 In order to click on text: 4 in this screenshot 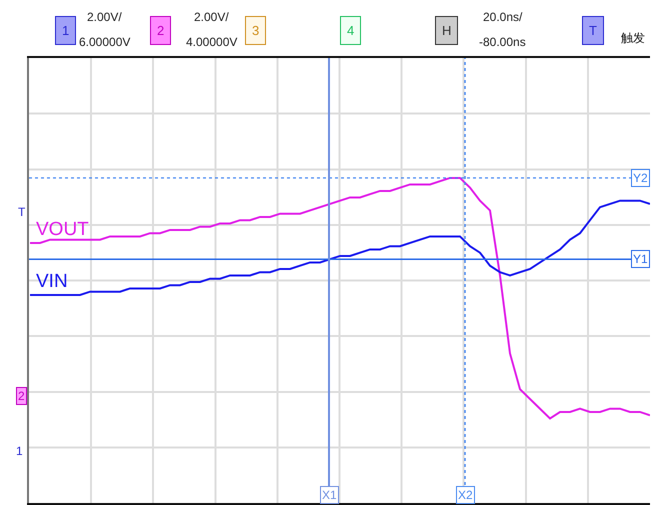, I will do `click(350, 30)`.